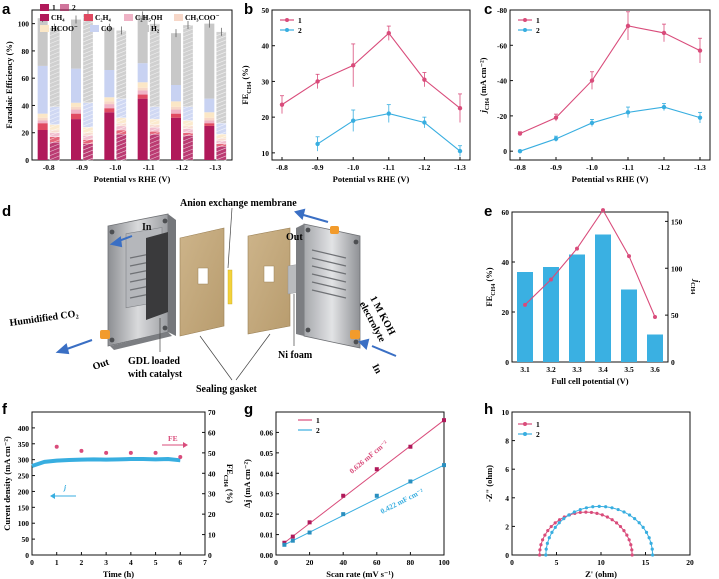 The height and width of the screenshot is (579, 719). Describe the element at coordinates (360, 483) in the screenshot. I see `panel-g-frame` at that location.